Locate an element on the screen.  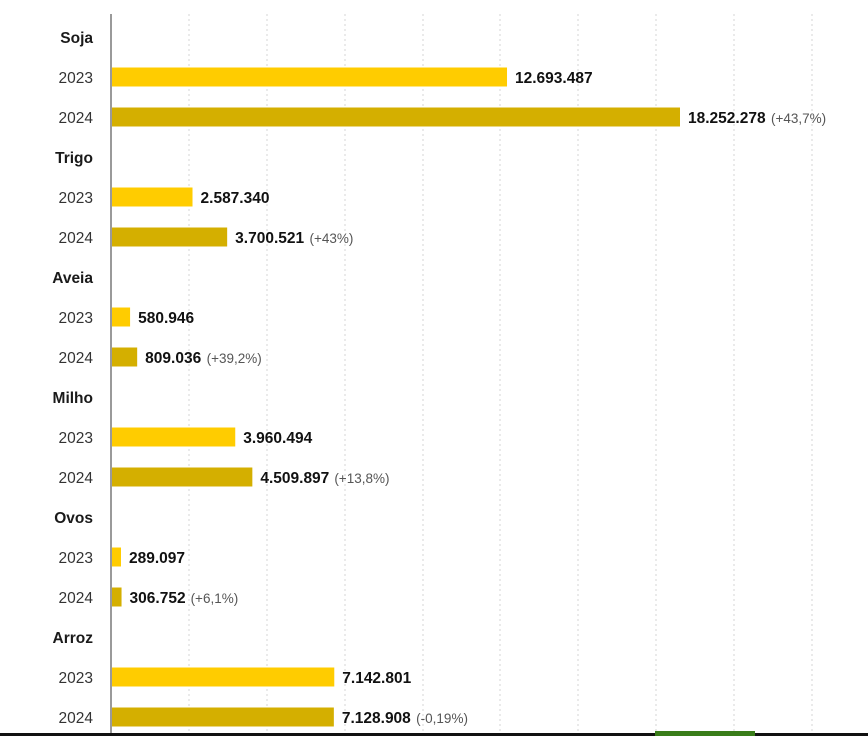
bar-trigo-2023 is located at coordinates (152, 197).